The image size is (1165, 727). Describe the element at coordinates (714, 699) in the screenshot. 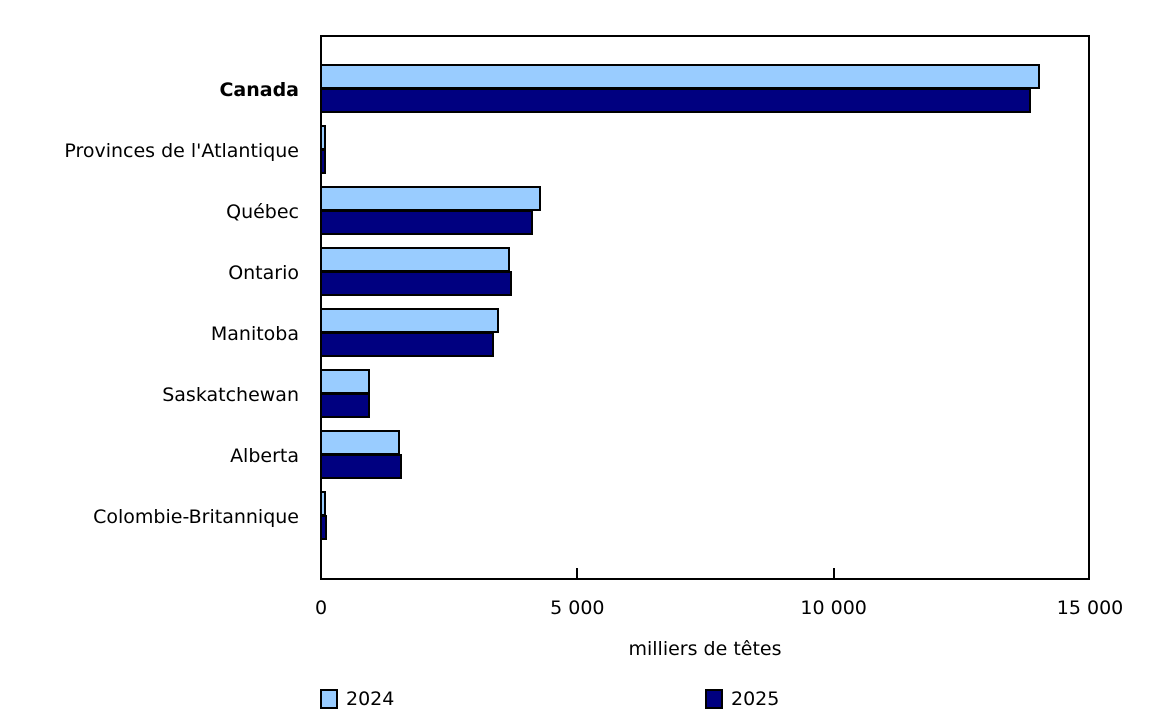

I see `legend-swatch-2025` at that location.